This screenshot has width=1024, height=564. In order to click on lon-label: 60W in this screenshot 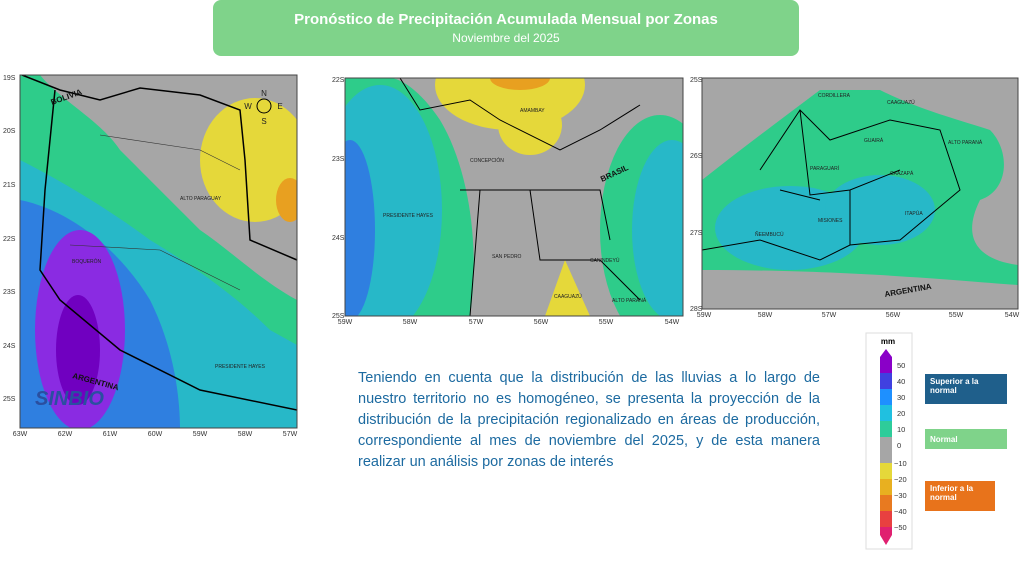, I will do `click(155, 434)`.